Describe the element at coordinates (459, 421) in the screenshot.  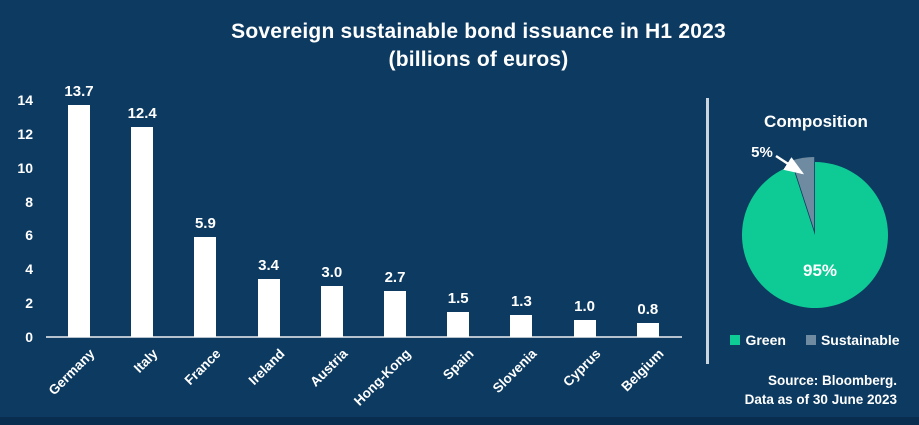
I see `footer-strip` at that location.